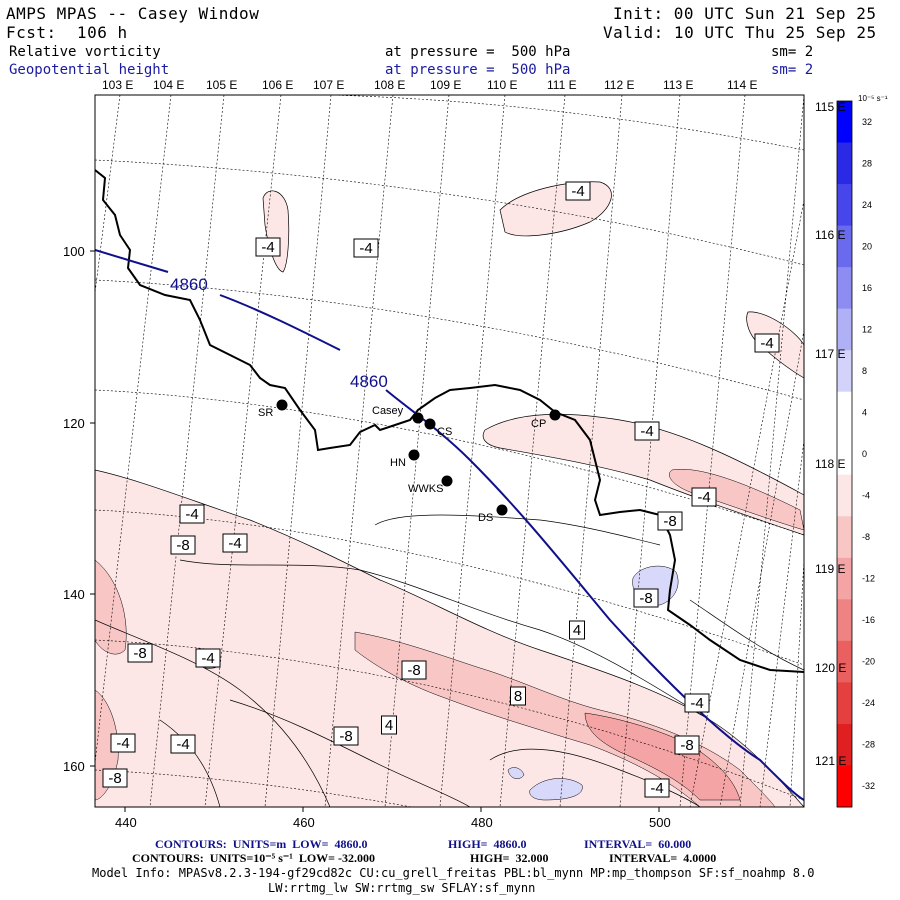 This screenshot has height=900, width=900. What do you see at coordinates (638, 844) in the screenshot?
I see `footer-height-interval: INTERVAL= 60.000` at bounding box center [638, 844].